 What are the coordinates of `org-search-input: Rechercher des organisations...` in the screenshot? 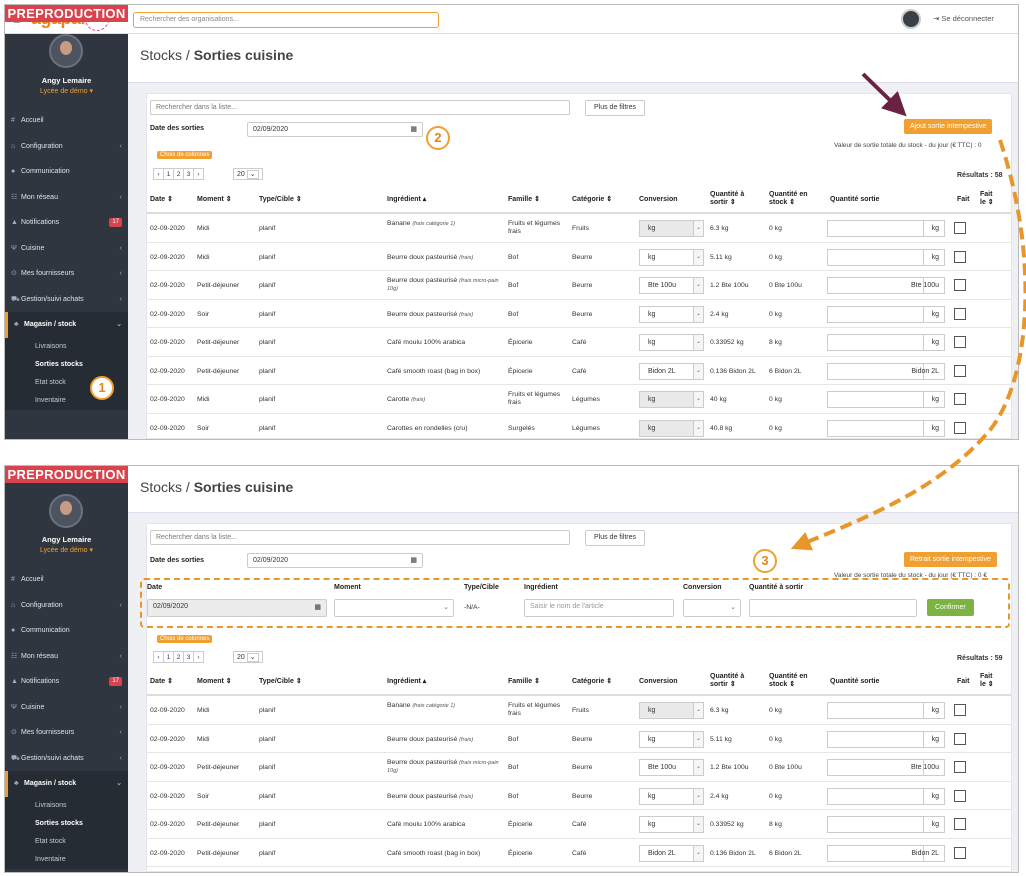 It's located at (286, 20).